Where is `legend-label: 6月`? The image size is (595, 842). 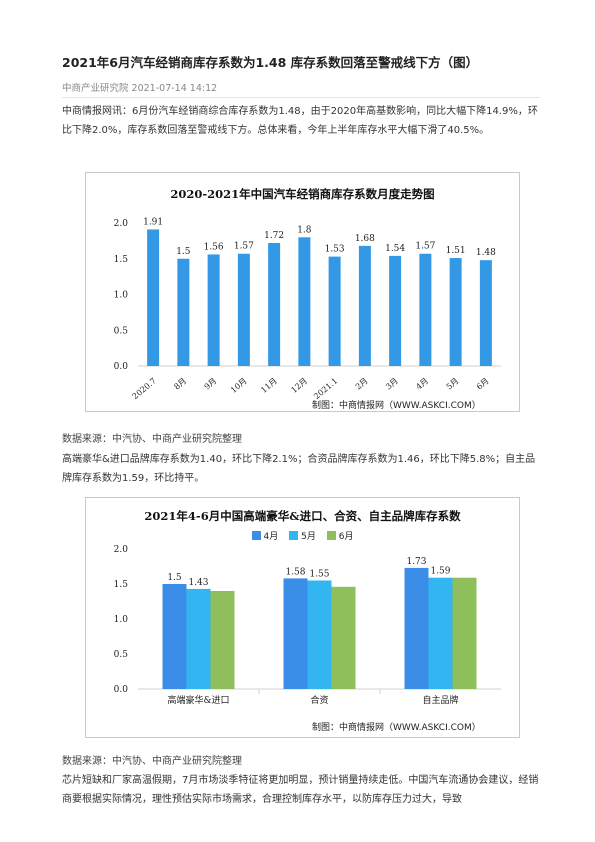 legend-label: 6月 is located at coordinates (346, 537).